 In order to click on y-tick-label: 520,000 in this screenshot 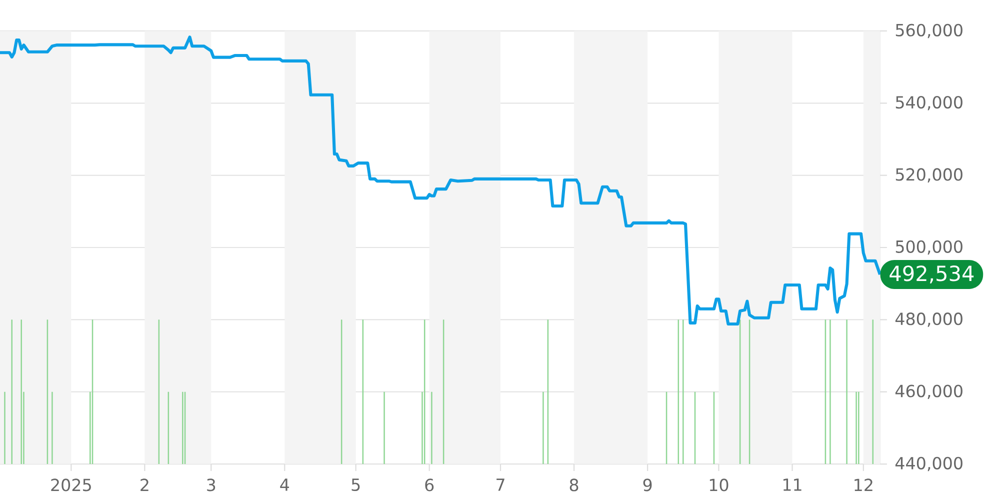, I will do `click(929, 175)`.